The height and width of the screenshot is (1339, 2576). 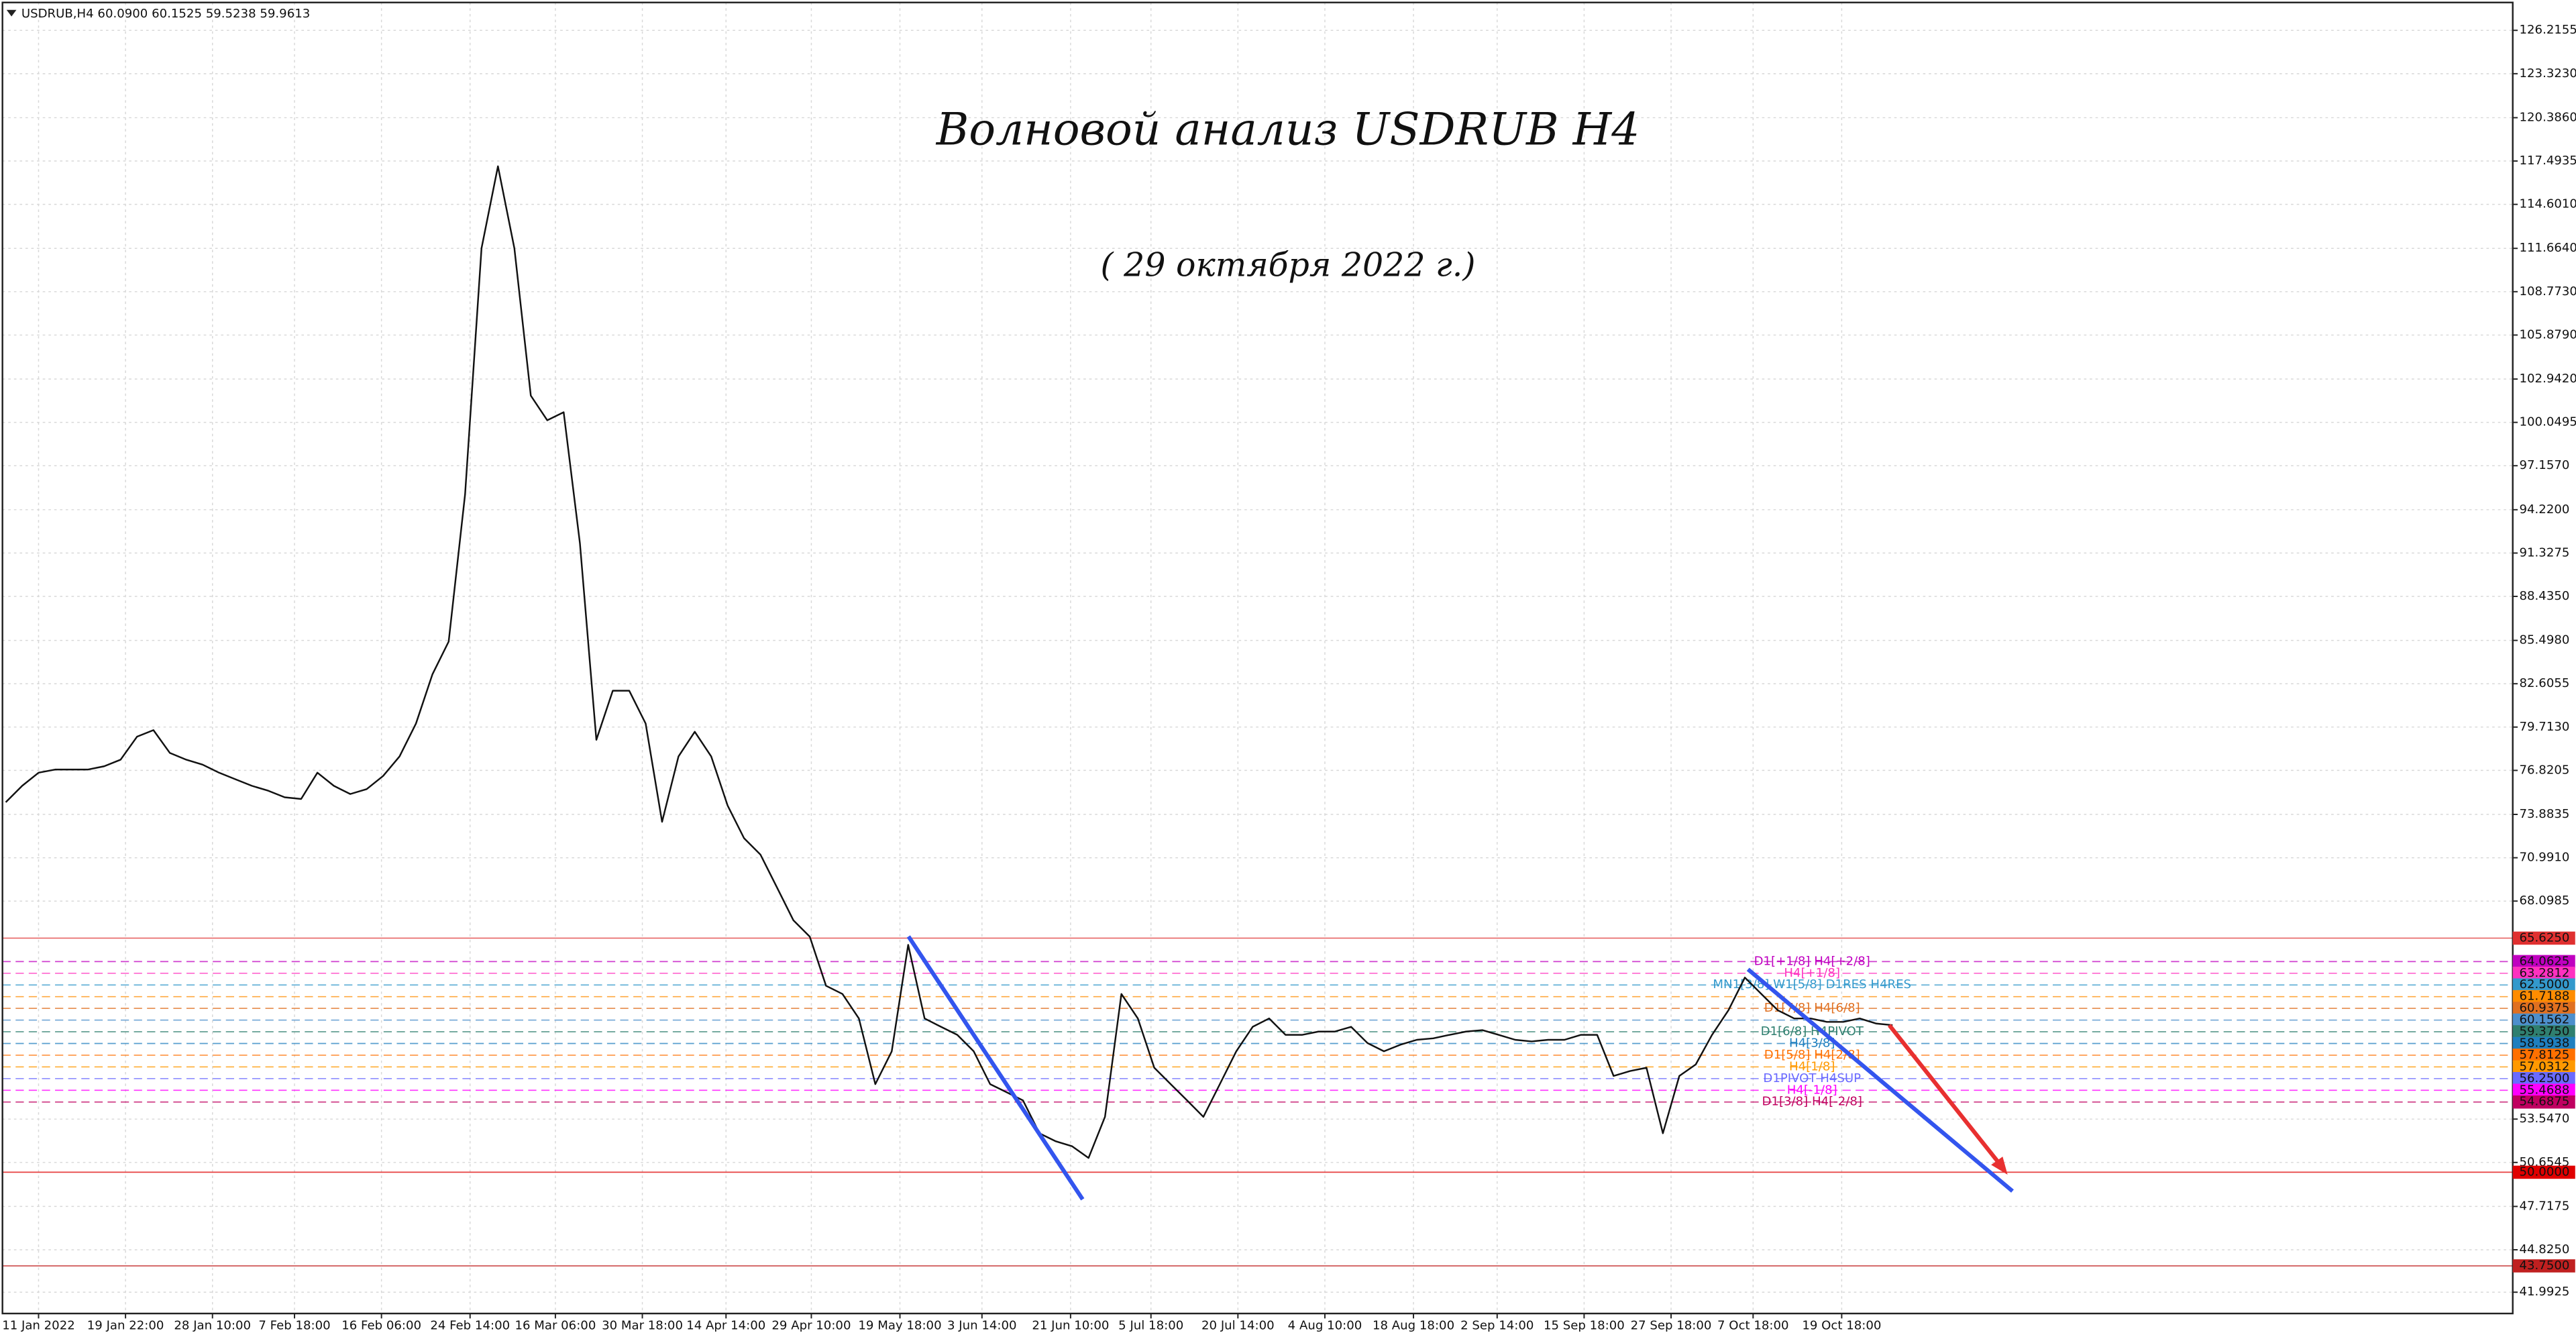 What do you see at coordinates (2545, 1162) in the screenshot?
I see `y-tick-label: 50.6545` at bounding box center [2545, 1162].